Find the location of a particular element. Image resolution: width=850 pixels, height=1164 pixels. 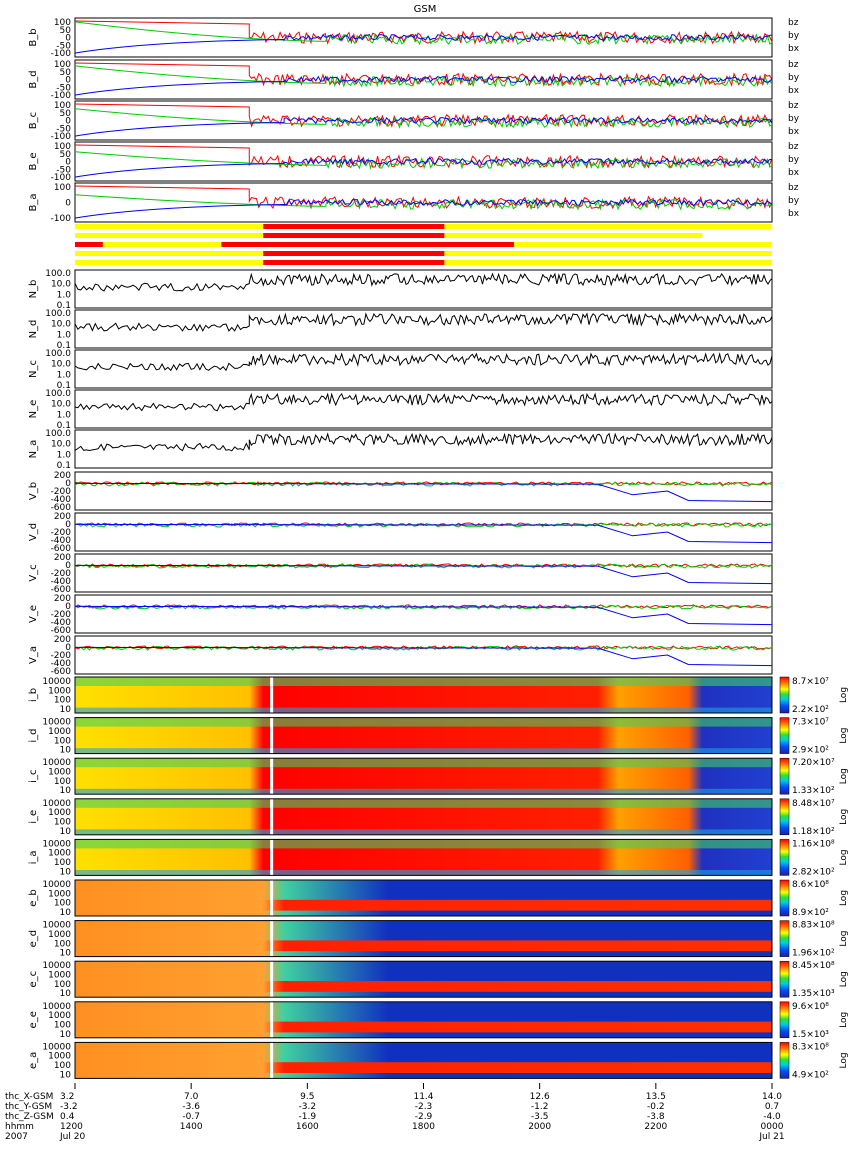

xaxis-value: -3.2 is located at coordinates (308, 1107).